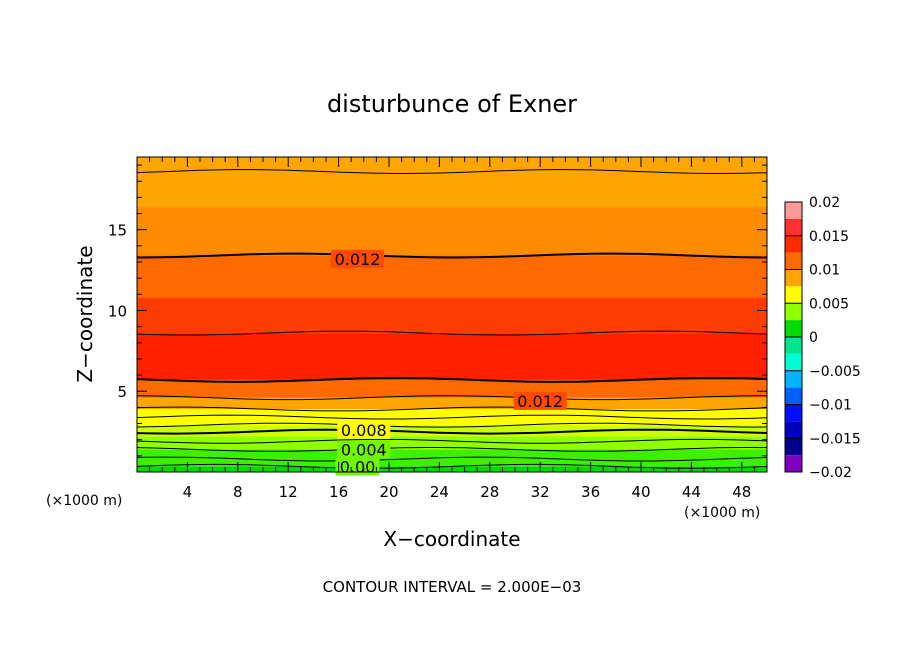 The width and height of the screenshot is (904, 654). What do you see at coordinates (590, 492) in the screenshot?
I see `x-tick-label: 36` at bounding box center [590, 492].